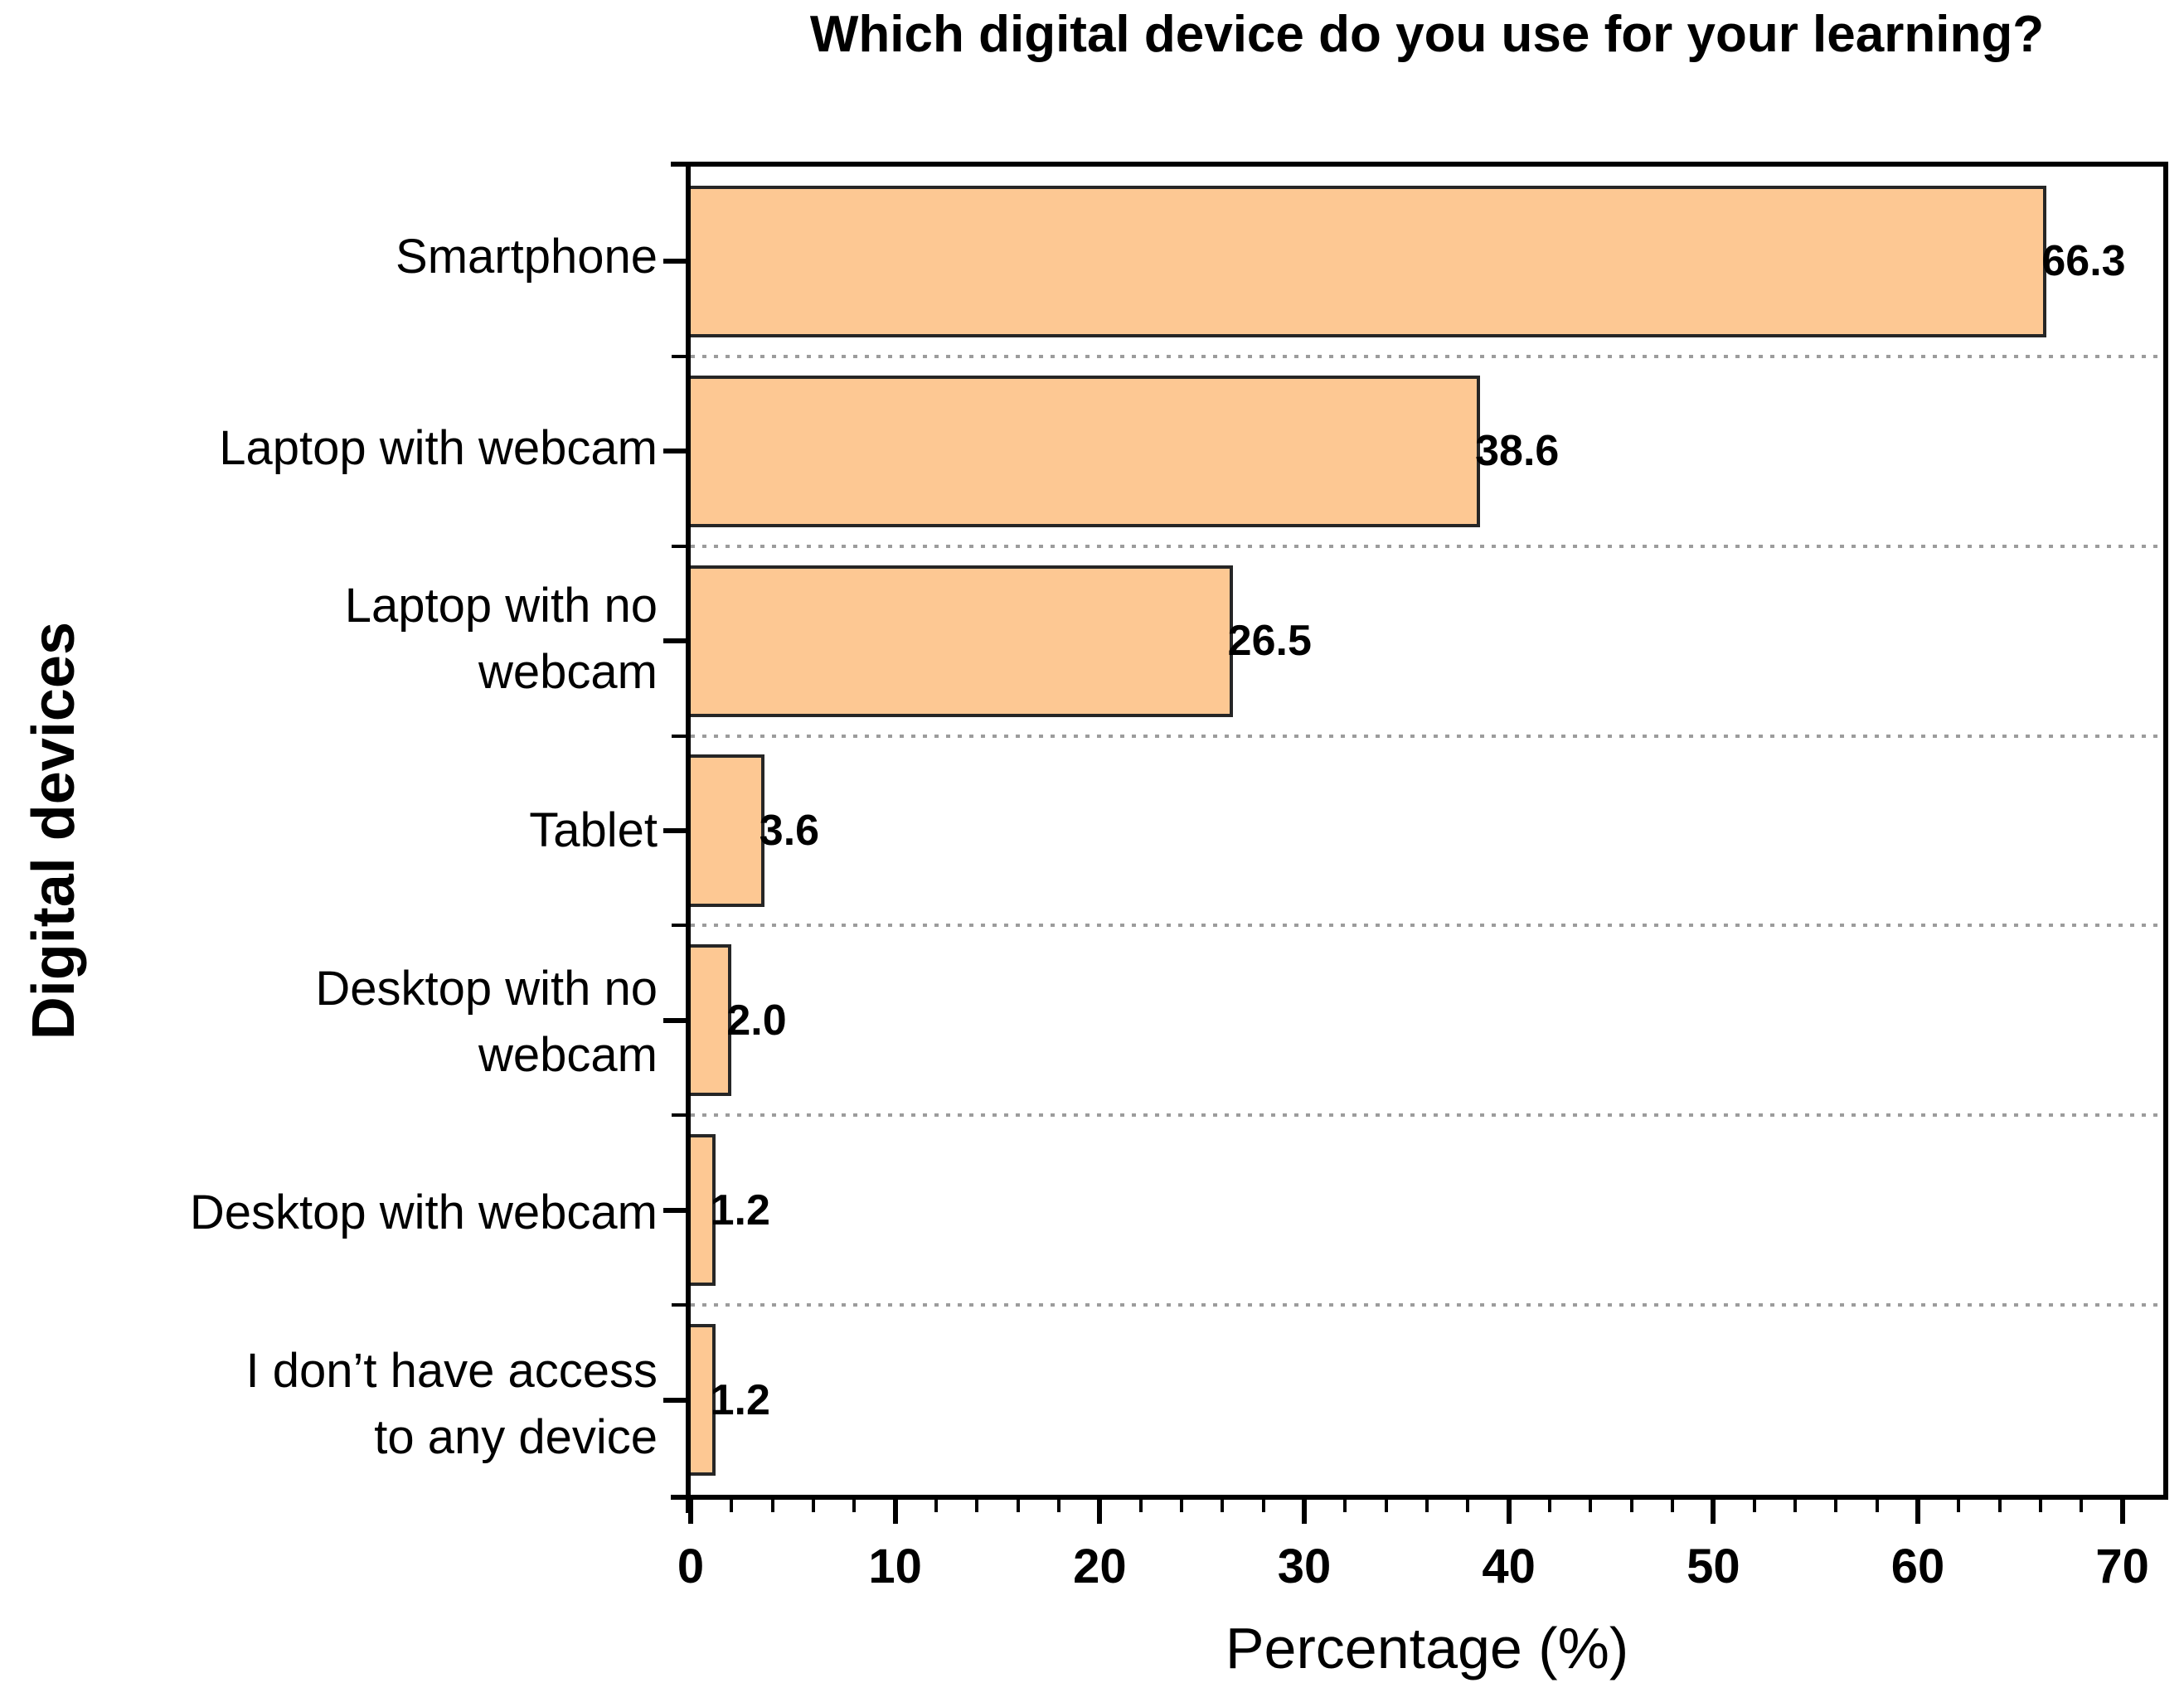 The height and width of the screenshot is (1707, 2184). I want to click on category-label: I don’t have access to any device, so click(451, 1403).